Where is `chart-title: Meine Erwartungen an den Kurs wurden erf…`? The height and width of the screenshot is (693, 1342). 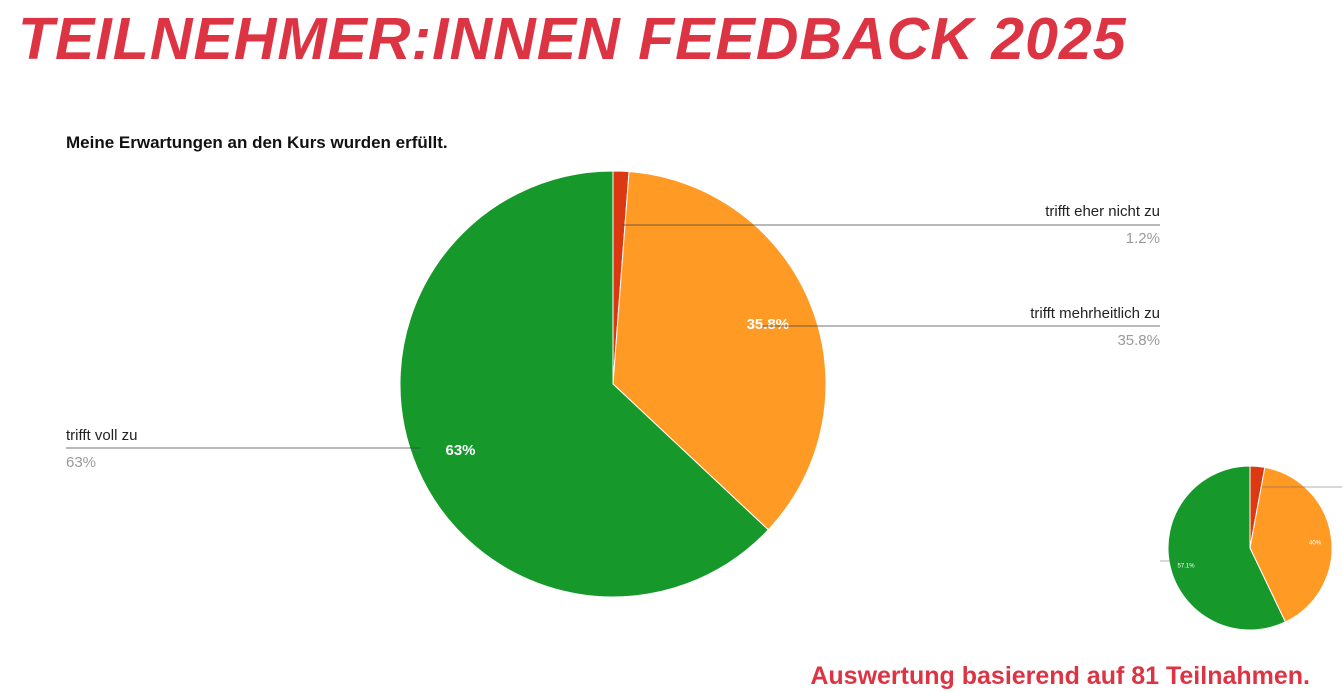 chart-title: Meine Erwartungen an den Kurs wurden erf… is located at coordinates (257, 142).